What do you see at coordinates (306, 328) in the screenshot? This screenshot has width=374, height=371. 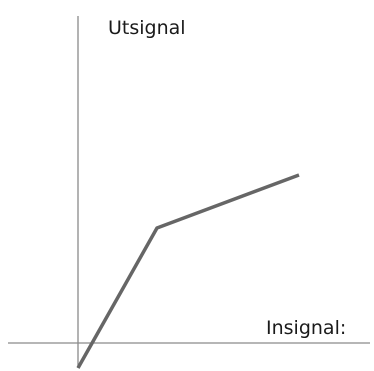 I see `x-axis-label: Insignal:` at bounding box center [306, 328].